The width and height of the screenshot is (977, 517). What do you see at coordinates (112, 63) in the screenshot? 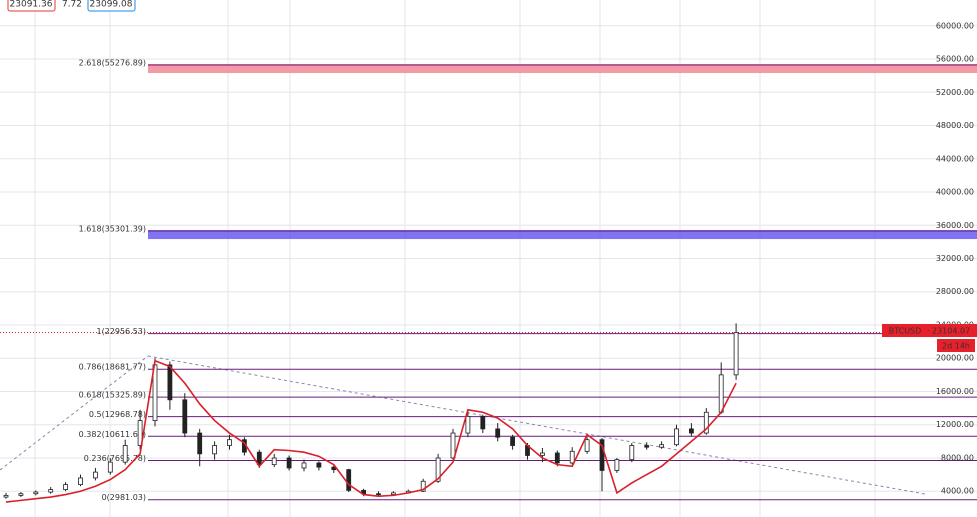
I see `fib-label: 2.618(55276.89)` at bounding box center [112, 63].